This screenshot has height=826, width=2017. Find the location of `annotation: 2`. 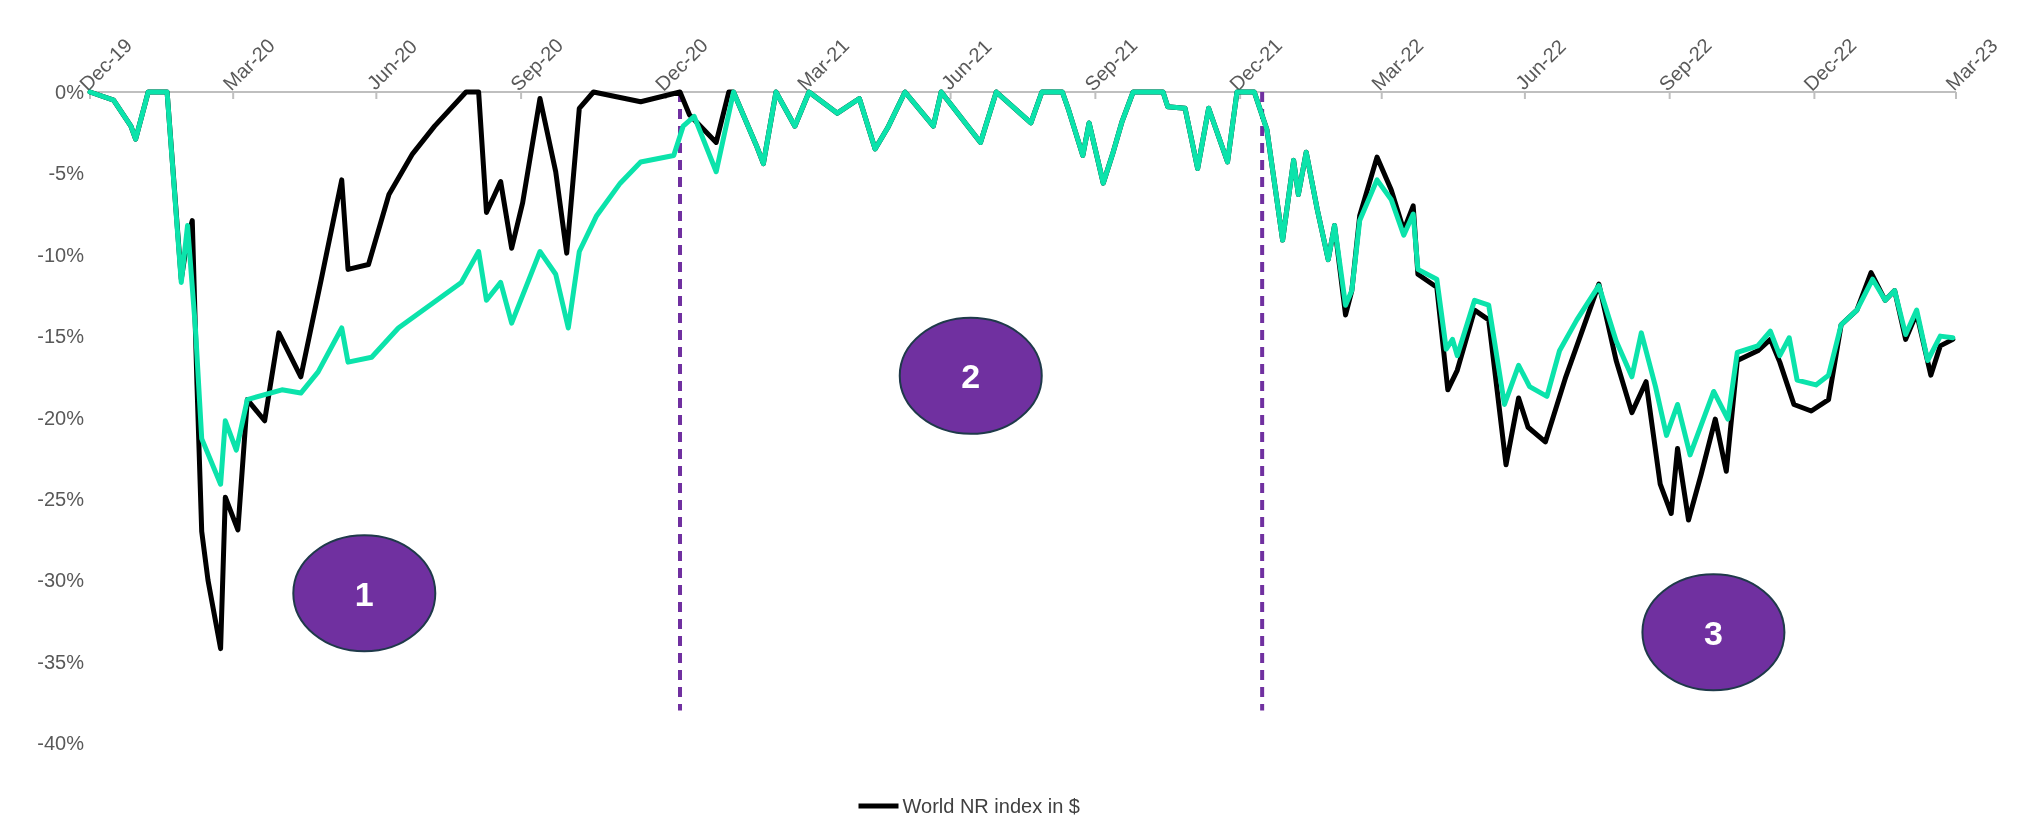

annotation: 2 is located at coordinates (971, 376).